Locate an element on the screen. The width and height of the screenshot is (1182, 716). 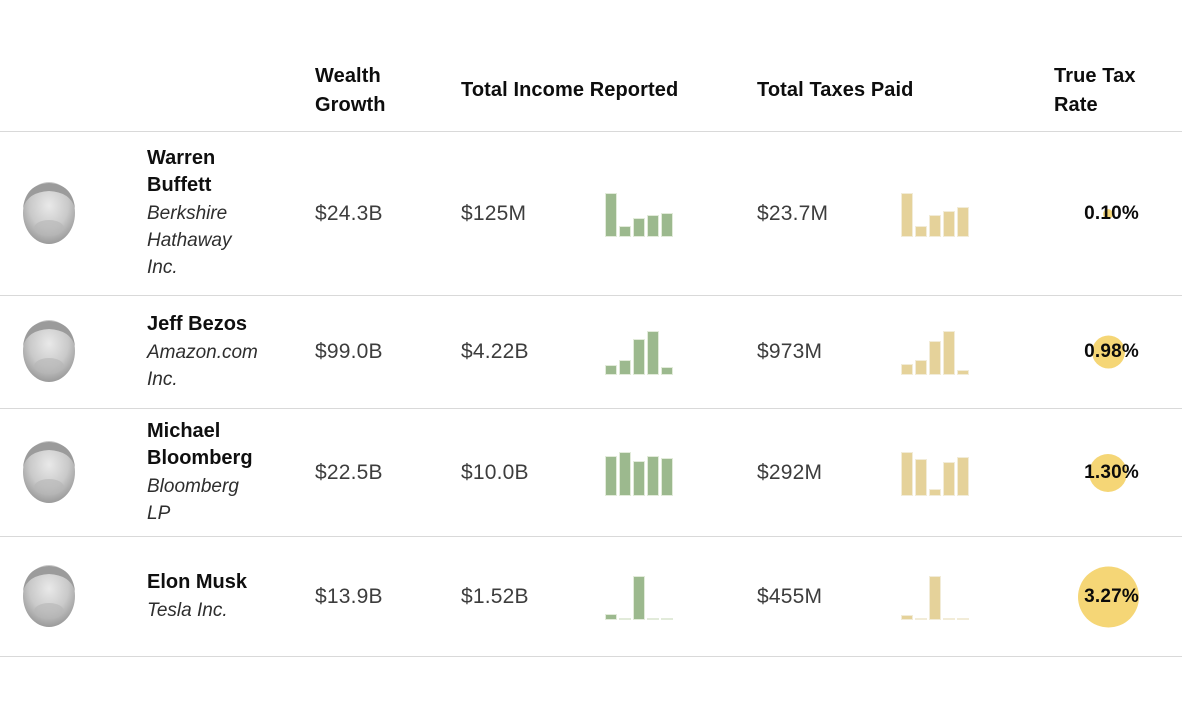
person-company: Amazon.com Inc. is located at coordinates (202, 365).